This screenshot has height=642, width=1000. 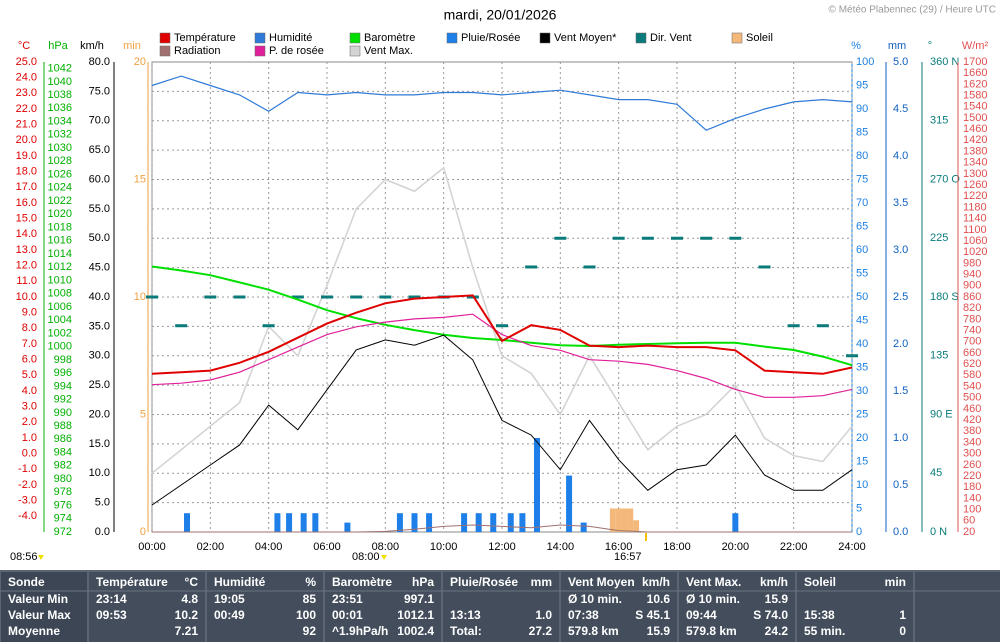 I want to click on y-tick-label: 1180, so click(x=975, y=207).